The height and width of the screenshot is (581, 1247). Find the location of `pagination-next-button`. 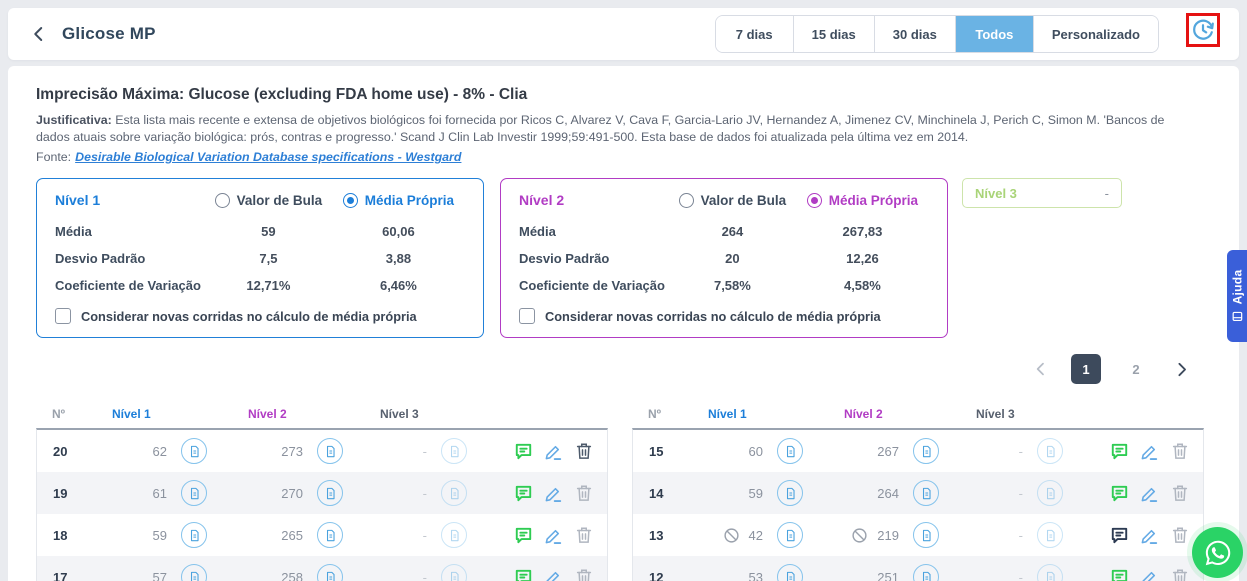

pagination-next-button is located at coordinates (1181, 369).